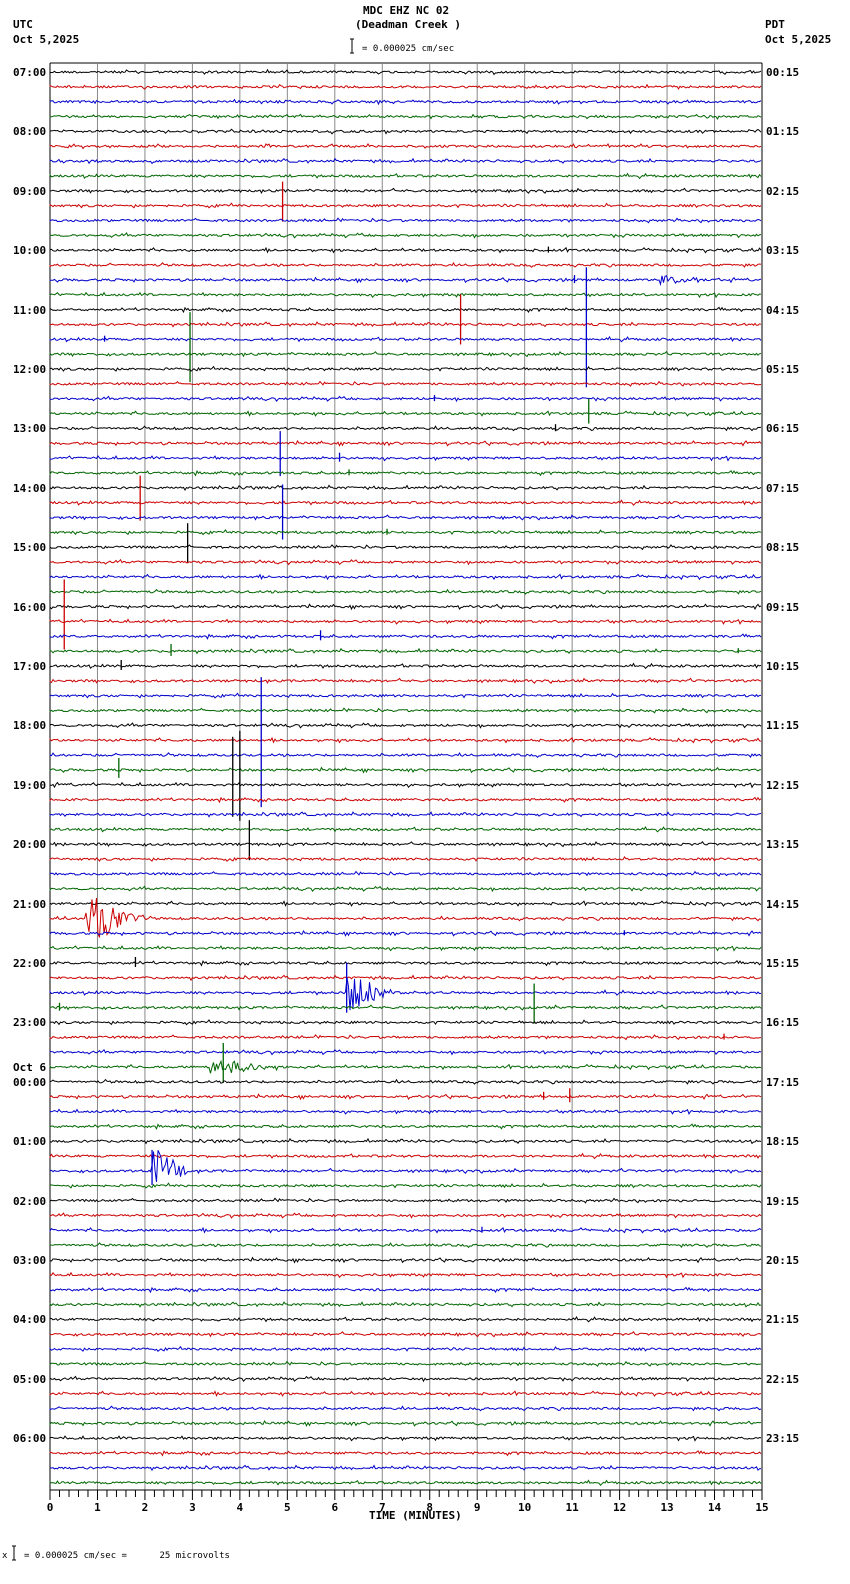 This screenshot has height=1584, width=850. What do you see at coordinates (30, 1439) in the screenshot?
I see `utc-hour-label: 06:00` at bounding box center [30, 1439].